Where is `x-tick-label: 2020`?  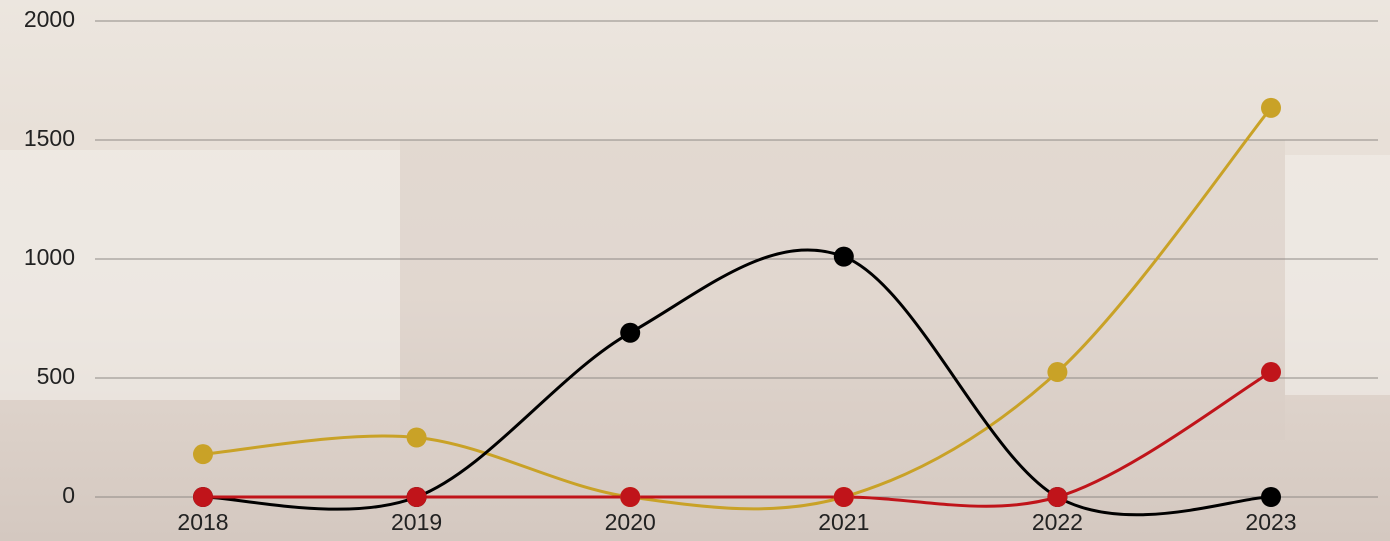 x-tick-label: 2020 is located at coordinates (630, 522).